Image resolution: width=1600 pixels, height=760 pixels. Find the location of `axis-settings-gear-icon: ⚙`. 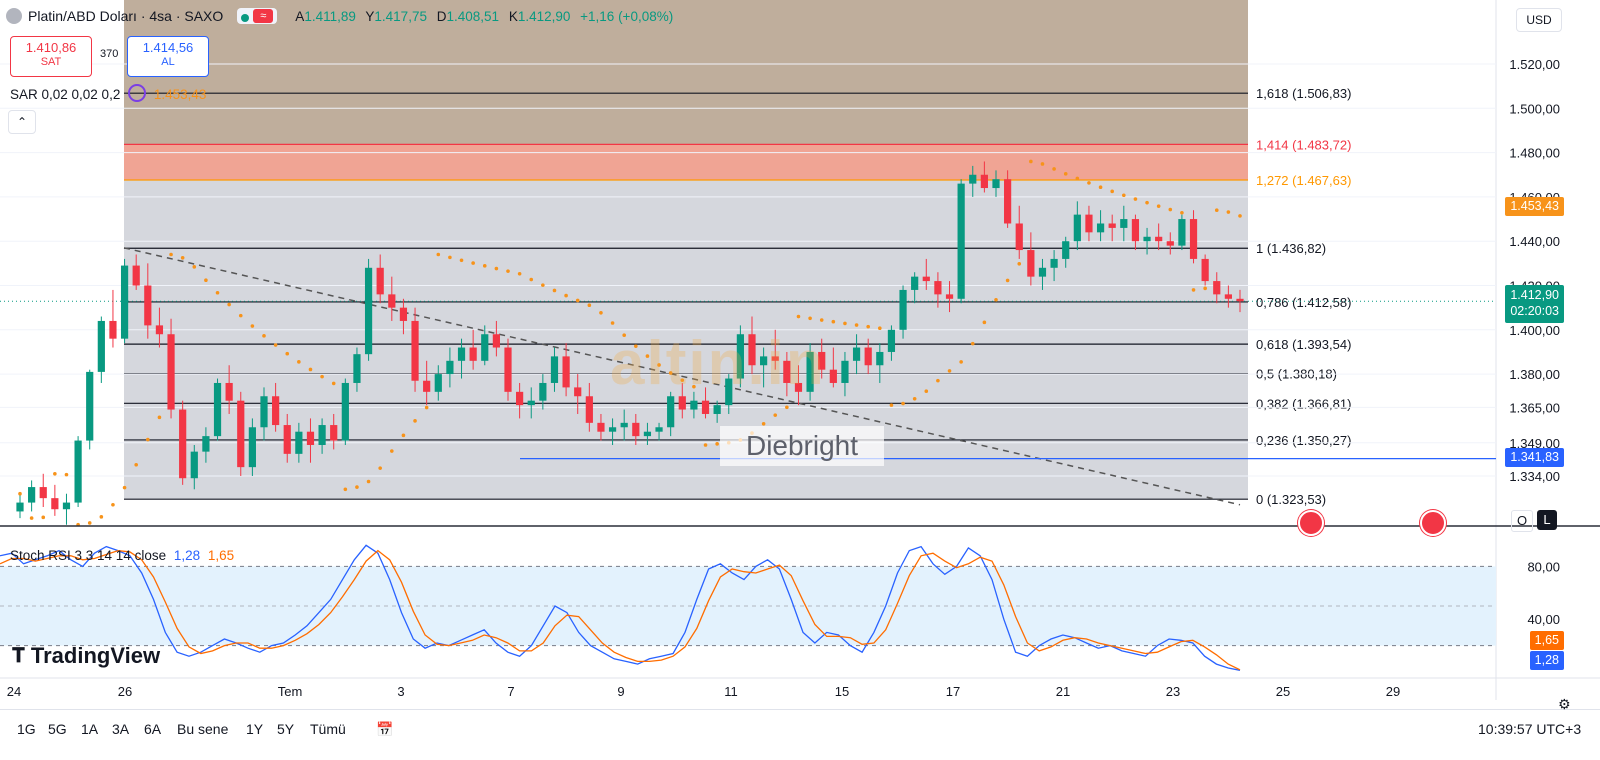

axis-settings-gear-icon: ⚙ is located at coordinates (1564, 704).